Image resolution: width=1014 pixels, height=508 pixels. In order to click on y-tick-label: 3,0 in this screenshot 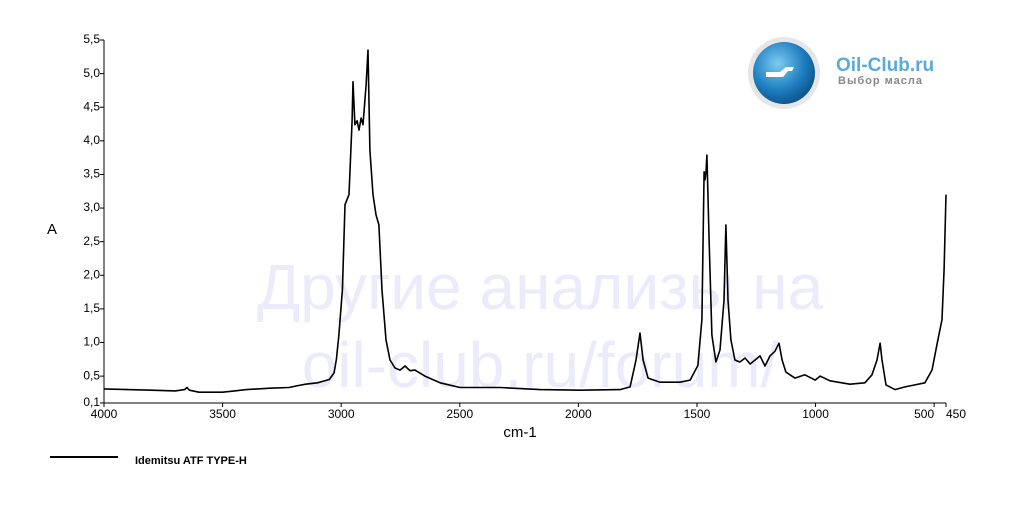, I will do `click(91, 207)`.